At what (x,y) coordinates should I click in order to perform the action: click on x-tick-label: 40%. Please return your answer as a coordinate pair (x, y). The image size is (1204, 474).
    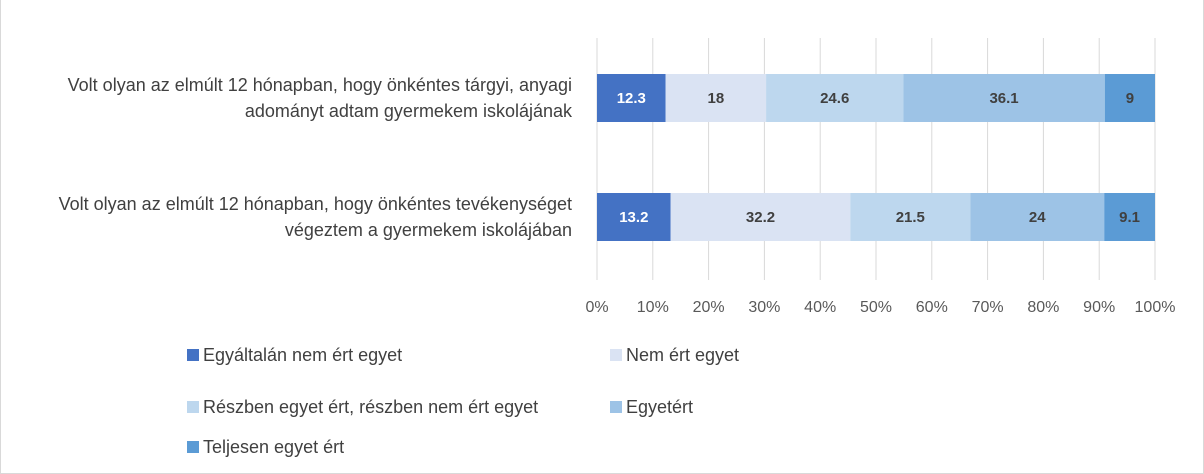
    Looking at the image, I should click on (820, 307).